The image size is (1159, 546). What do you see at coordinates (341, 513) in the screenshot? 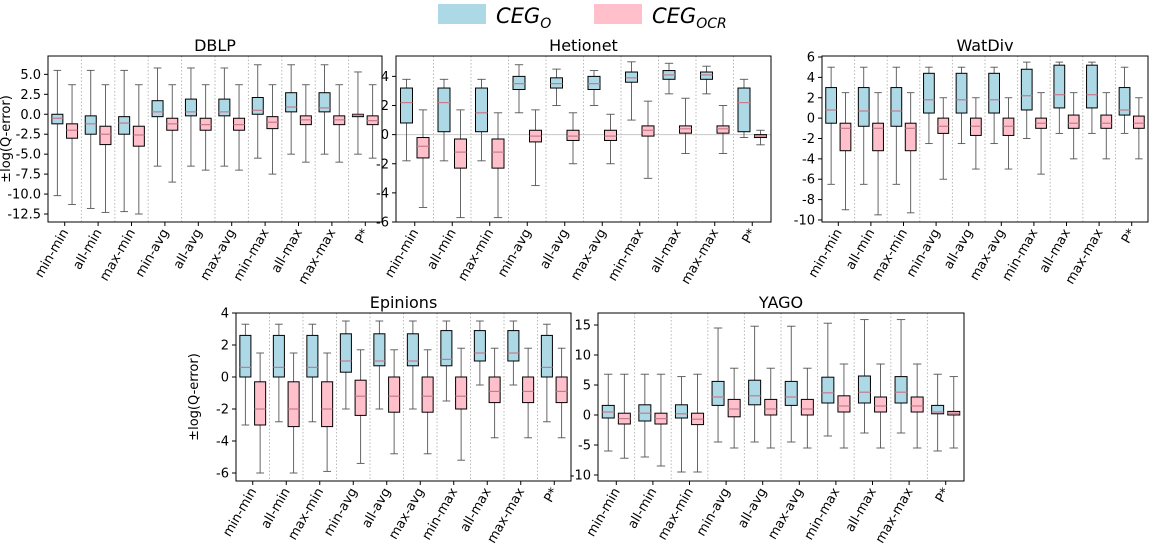
I see `x-tick-label-epinions-3: min-avg` at bounding box center [341, 513].